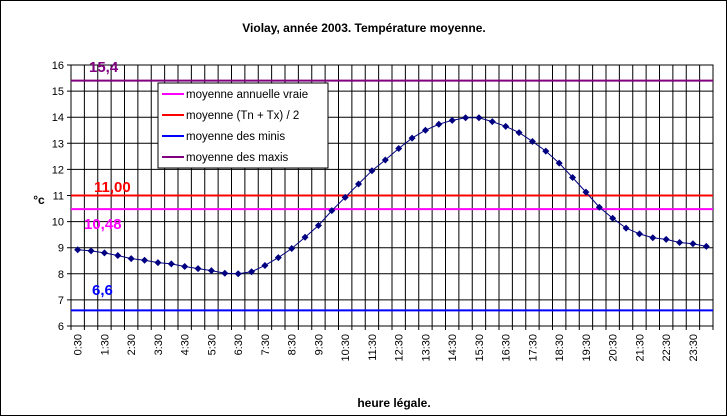  I want to click on x-tick-label: 9:30, so click(319, 344).